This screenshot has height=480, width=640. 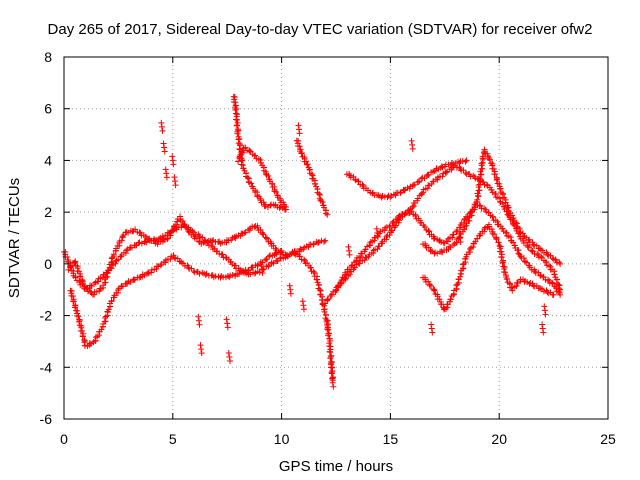 I want to click on x-tick-label: 20, so click(x=499, y=439).